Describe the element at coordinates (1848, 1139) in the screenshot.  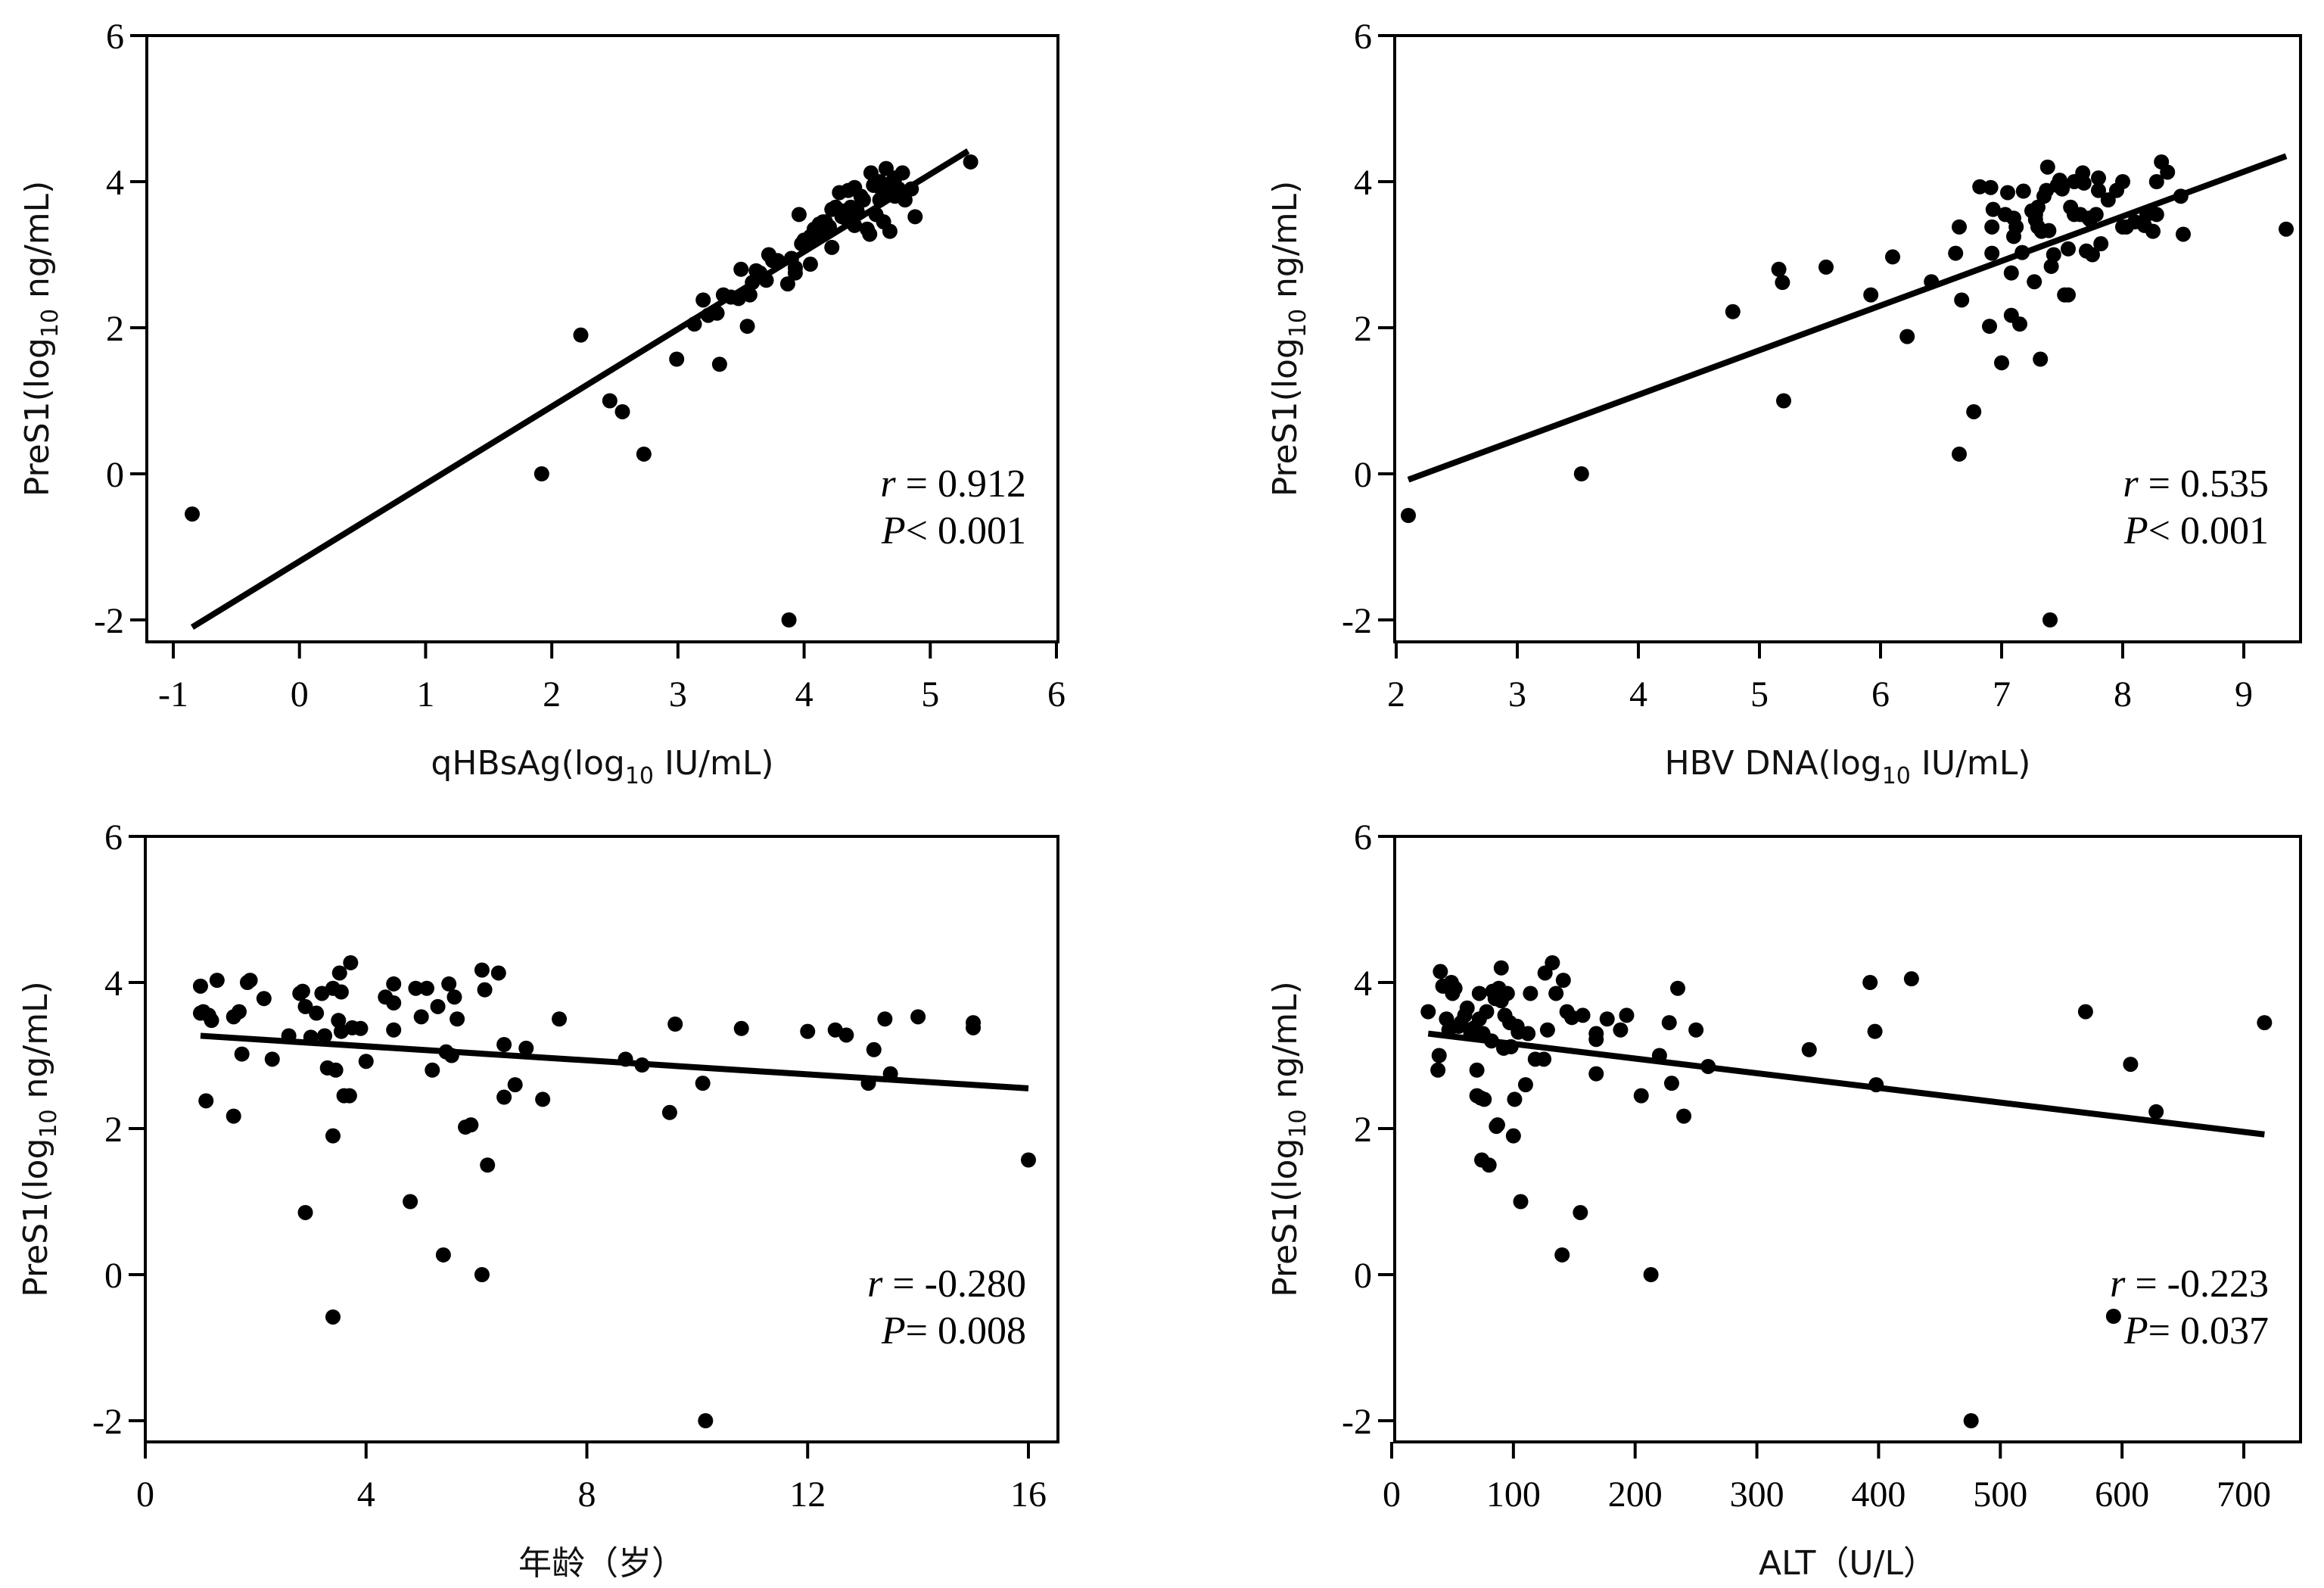
I see `plot-frame` at that location.